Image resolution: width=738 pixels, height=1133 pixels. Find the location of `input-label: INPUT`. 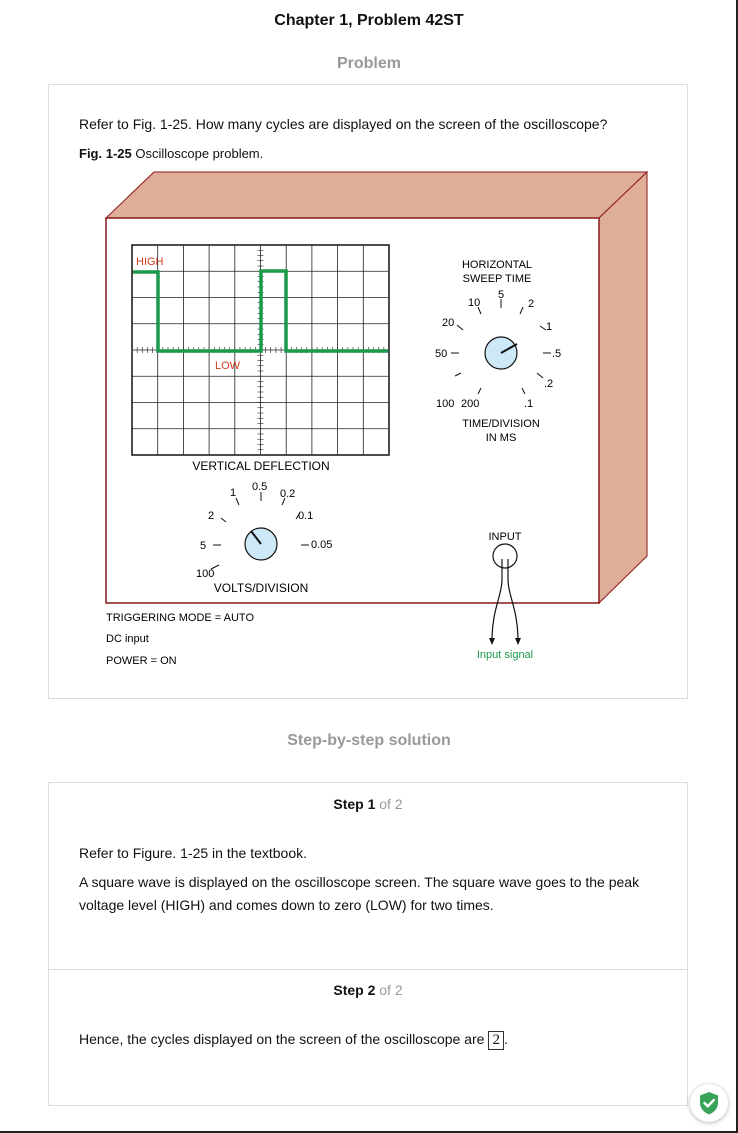

input-label: INPUT is located at coordinates (505, 537).